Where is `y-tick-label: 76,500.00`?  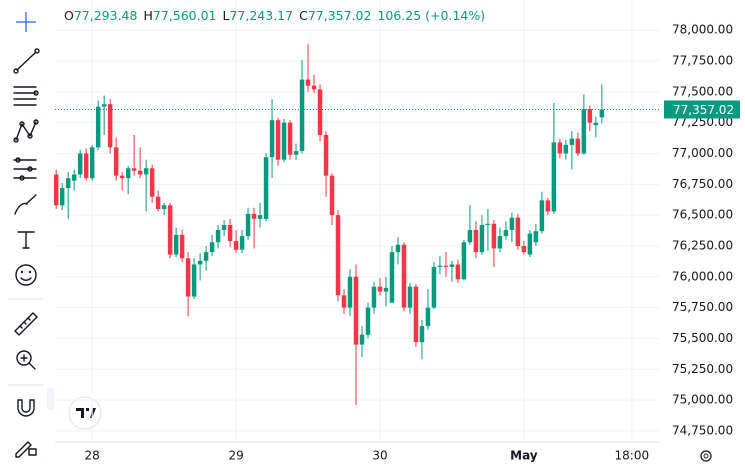
y-tick-label: 76,500.00 is located at coordinates (702, 215).